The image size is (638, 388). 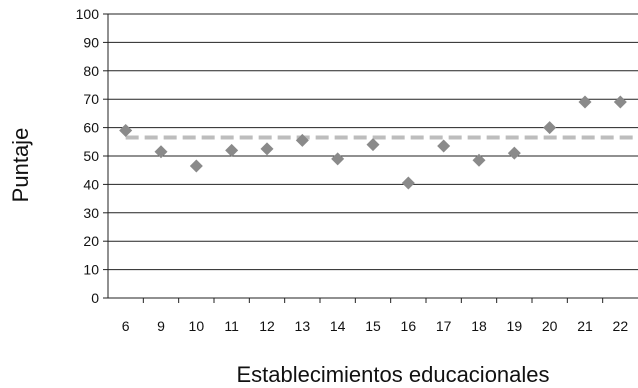 What do you see at coordinates (91, 184) in the screenshot?
I see `y-tick-label: 40` at bounding box center [91, 184].